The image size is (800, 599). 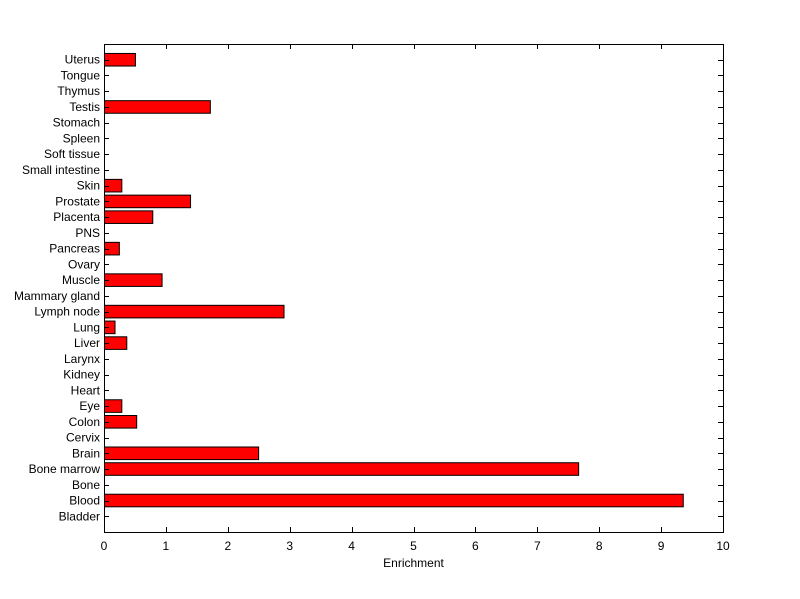 I want to click on y-tick-label: Bone marrow, so click(x=65, y=469).